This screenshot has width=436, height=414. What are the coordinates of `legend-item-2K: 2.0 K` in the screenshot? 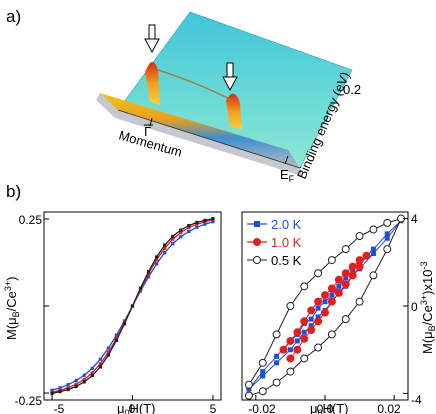 It's located at (274, 224).